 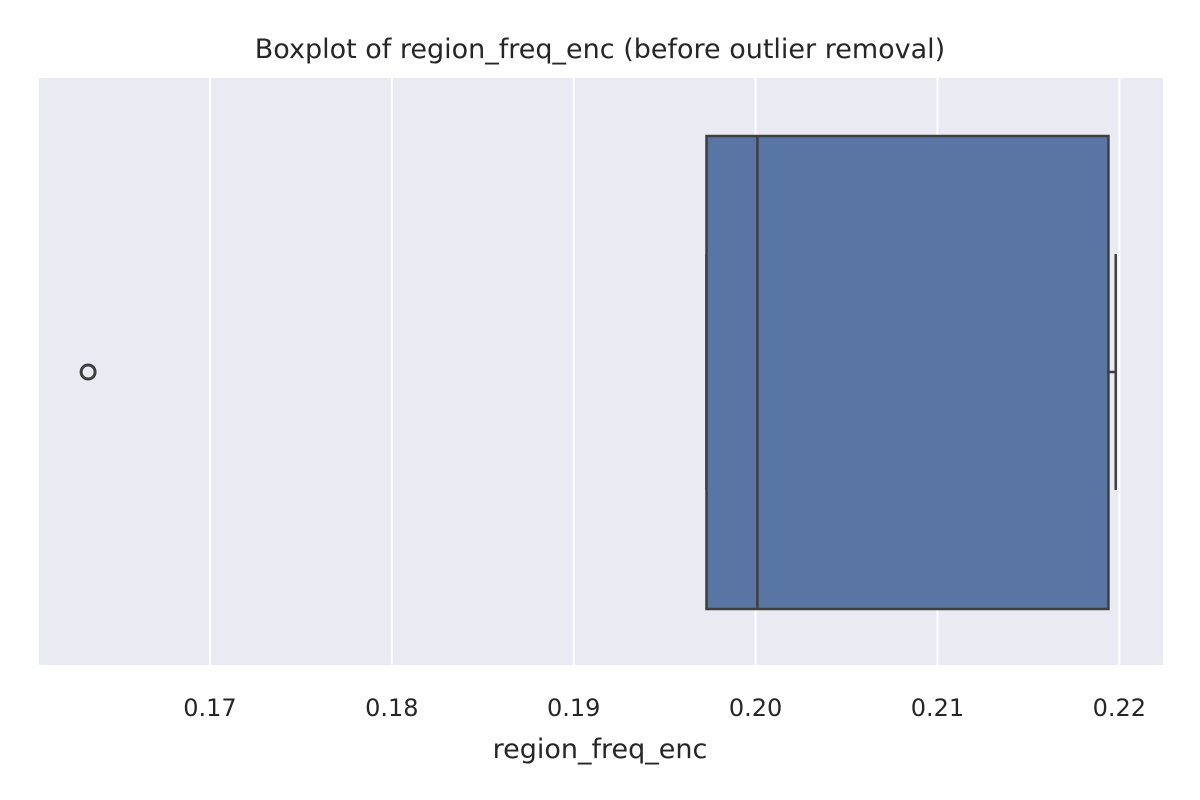 What do you see at coordinates (391, 708) in the screenshot?
I see `x-tick-label: 0.18` at bounding box center [391, 708].